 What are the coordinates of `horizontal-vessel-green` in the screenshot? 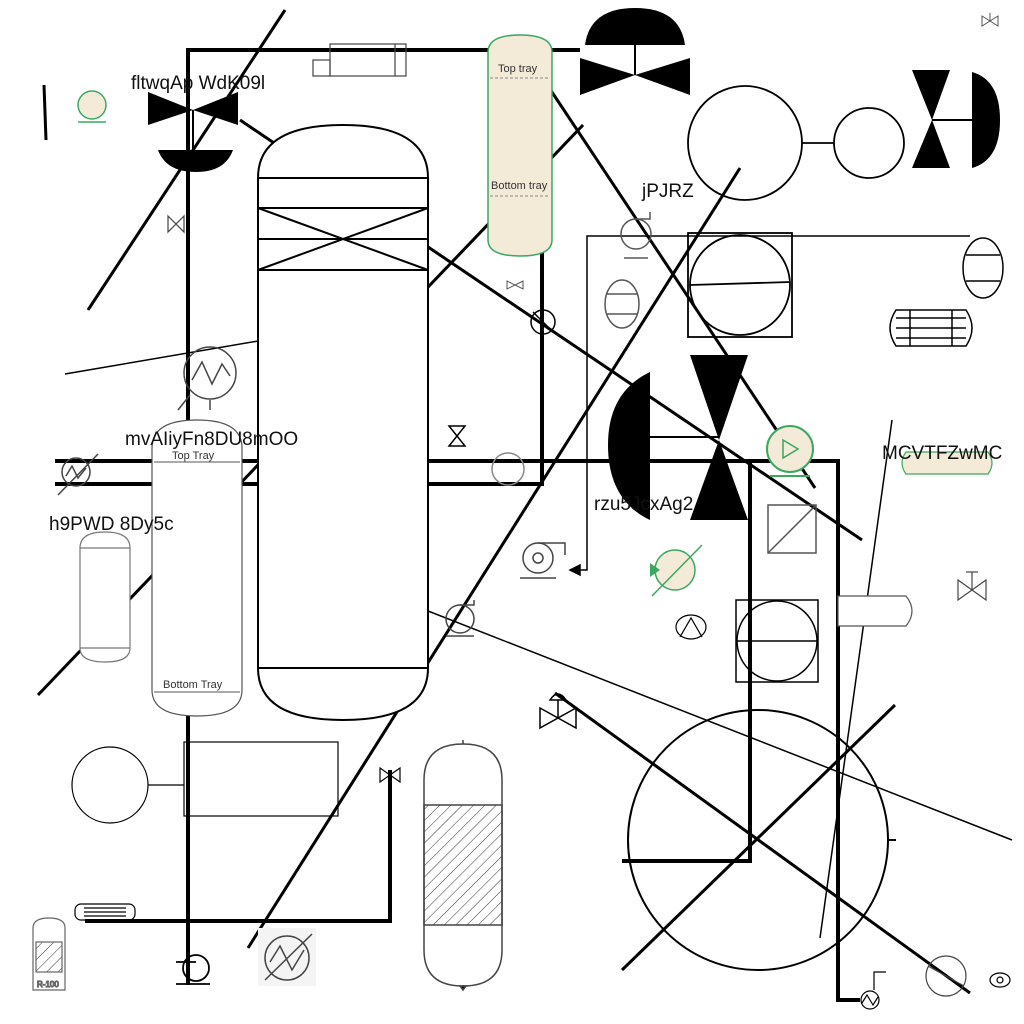 It's located at (947, 463).